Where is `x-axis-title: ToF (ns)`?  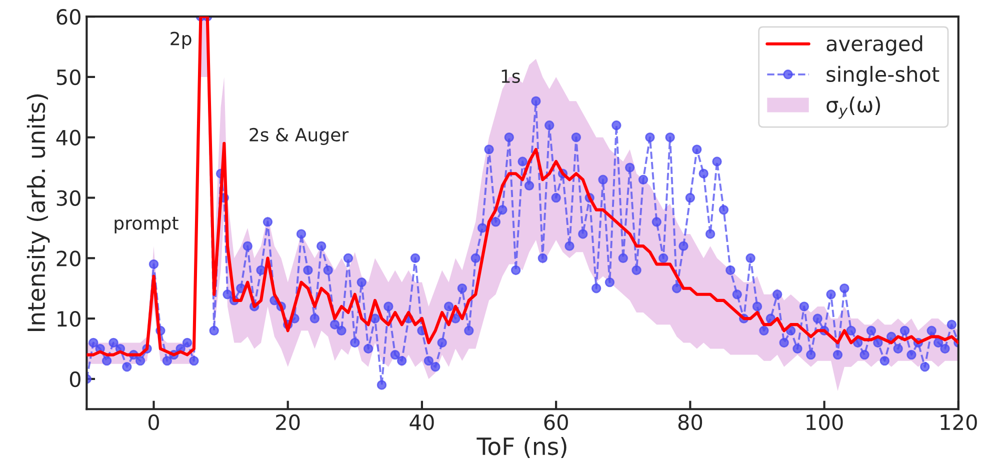
x-axis-title: ToF (ns) is located at coordinates (521, 447).